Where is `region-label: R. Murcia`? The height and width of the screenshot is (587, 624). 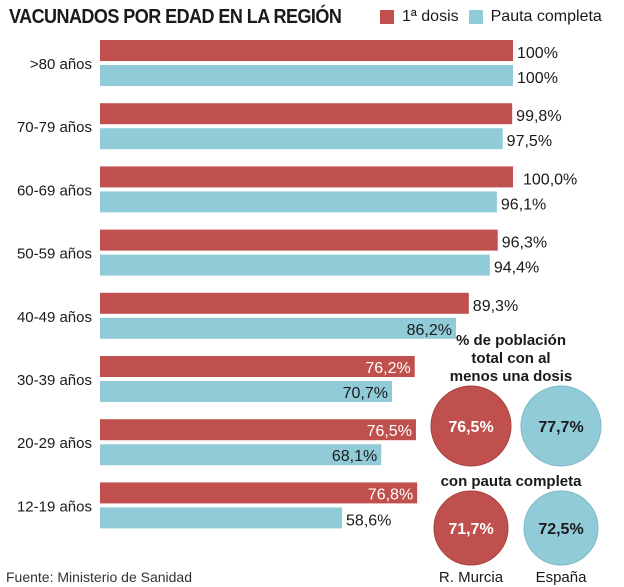 region-label: R. Murcia is located at coordinates (471, 577).